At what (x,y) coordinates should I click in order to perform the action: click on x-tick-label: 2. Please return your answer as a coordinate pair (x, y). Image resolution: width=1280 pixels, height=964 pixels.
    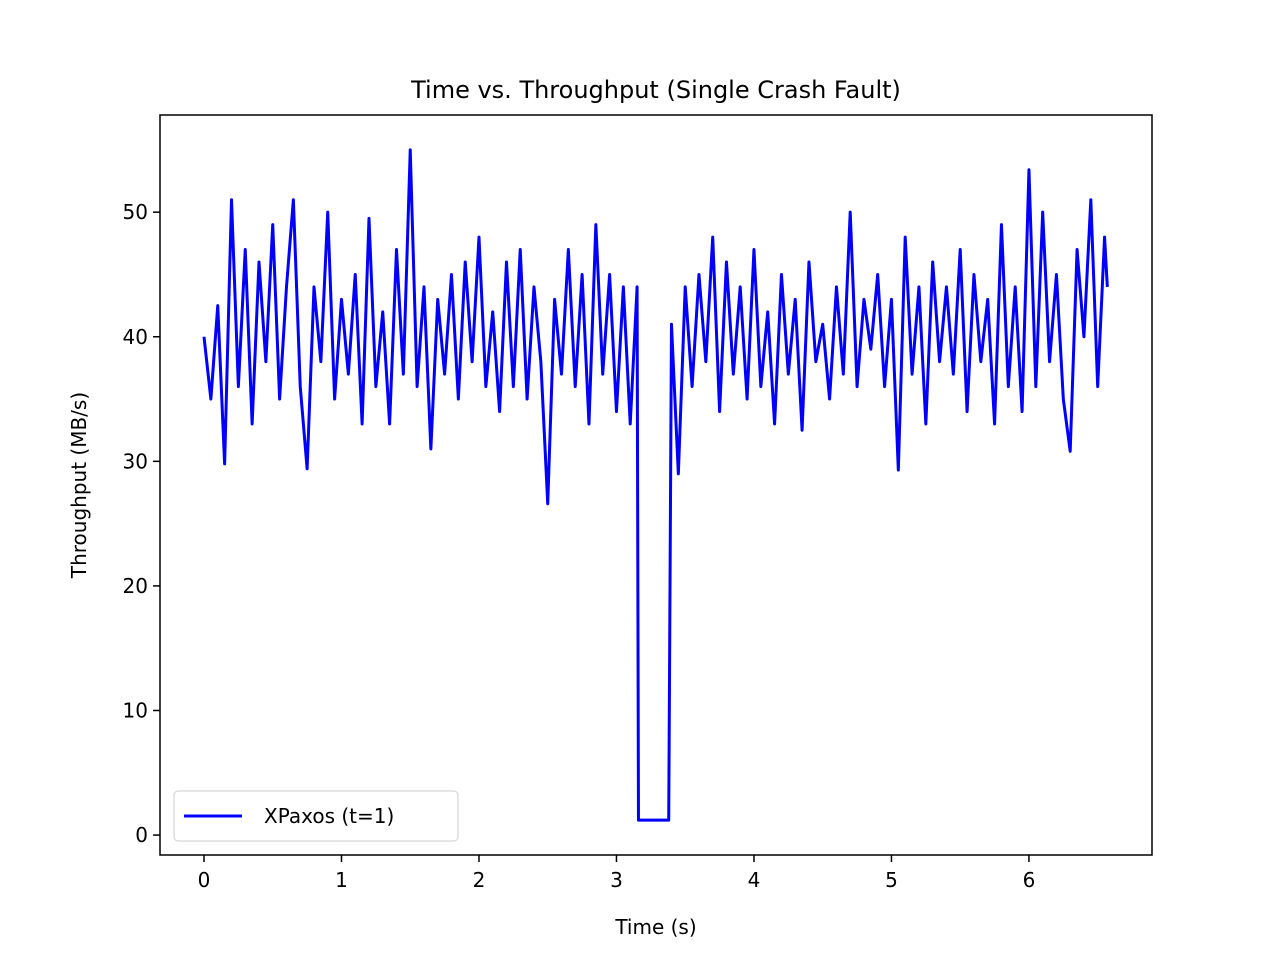
    Looking at the image, I should click on (479, 880).